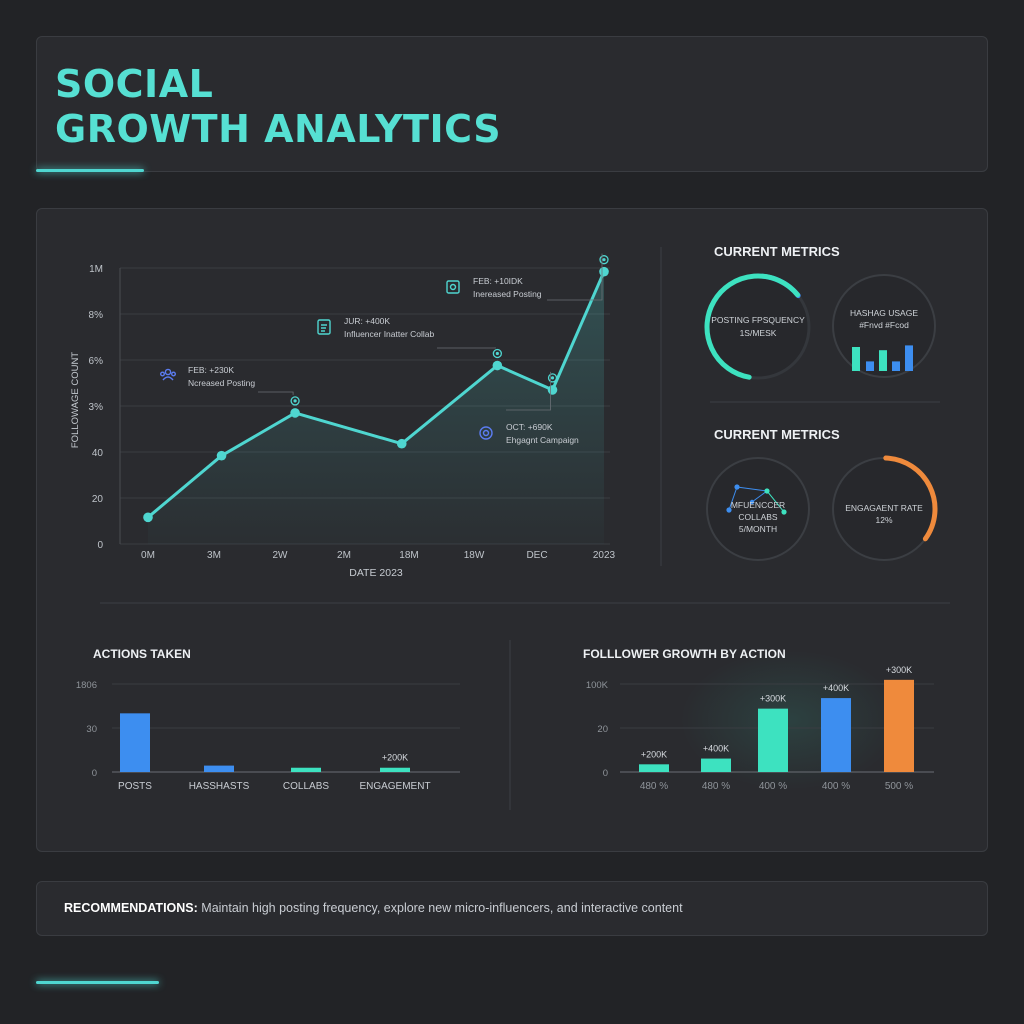 This screenshot has width=1024, height=1024. What do you see at coordinates (542, 440) in the screenshot?
I see `line-chart-annotation-text: Ehgagnt Campaign` at bounding box center [542, 440].